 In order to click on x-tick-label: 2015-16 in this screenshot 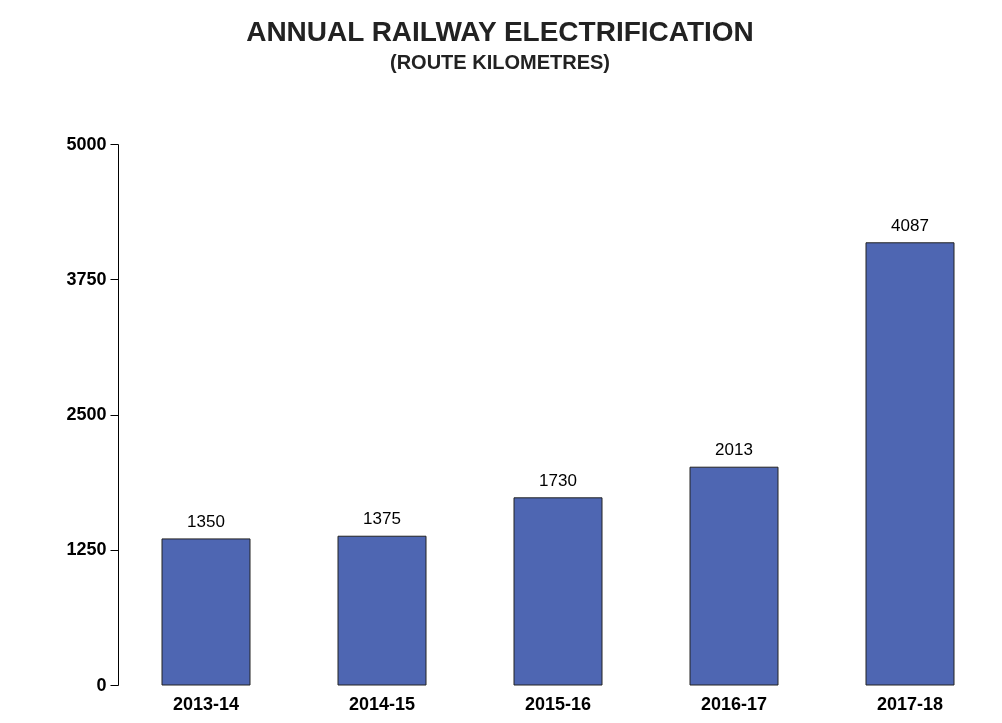, I will do `click(558, 703)`.